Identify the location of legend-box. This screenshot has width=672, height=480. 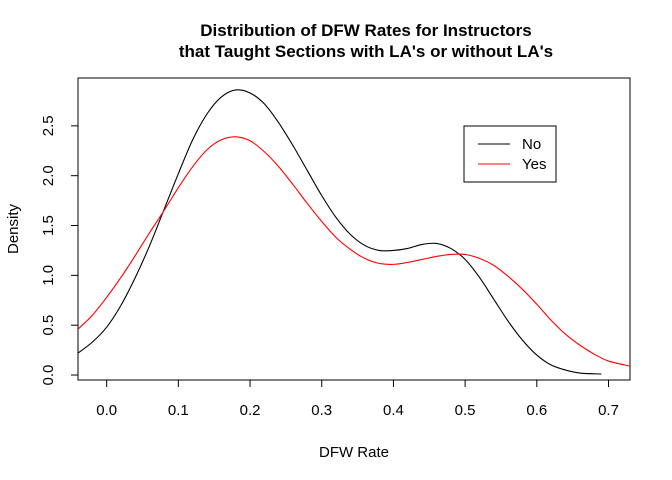
(510, 154).